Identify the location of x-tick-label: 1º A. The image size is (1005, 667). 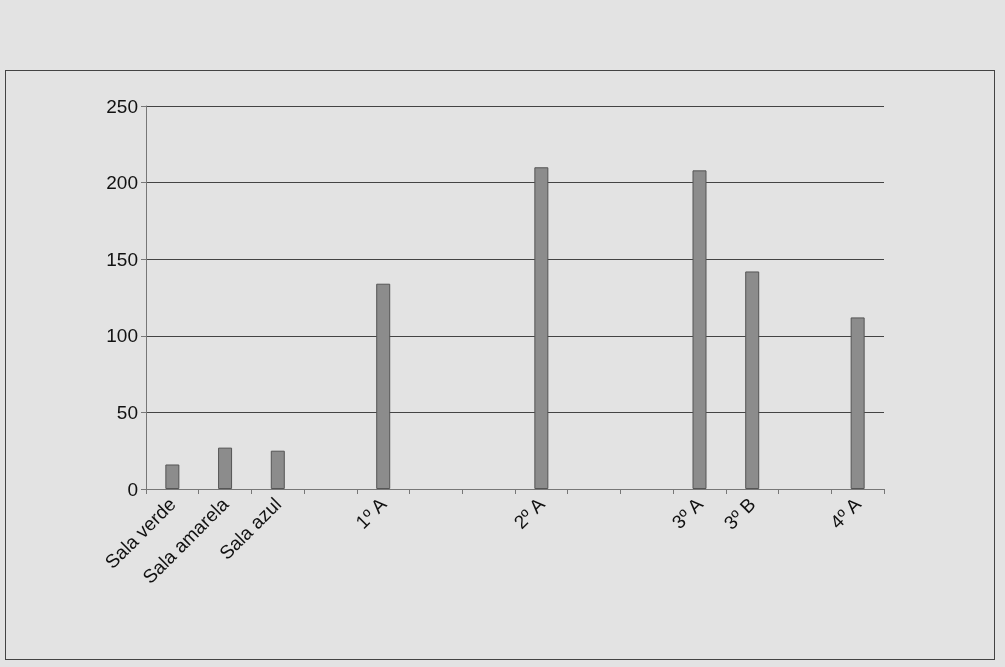
(371, 513).